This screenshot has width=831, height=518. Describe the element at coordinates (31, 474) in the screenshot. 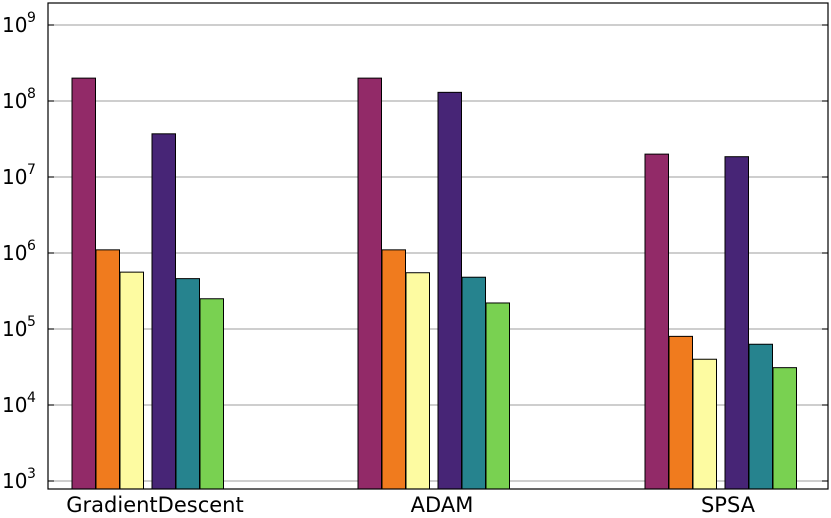

I see `y-tick-exponent: 3` at that location.